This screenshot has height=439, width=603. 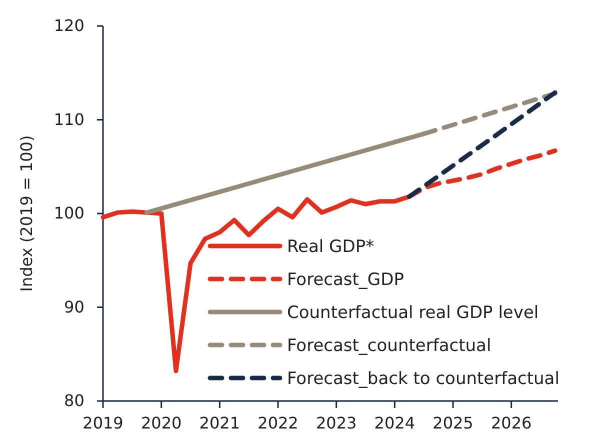 I want to click on x-tick-label: 2022, so click(x=278, y=423).